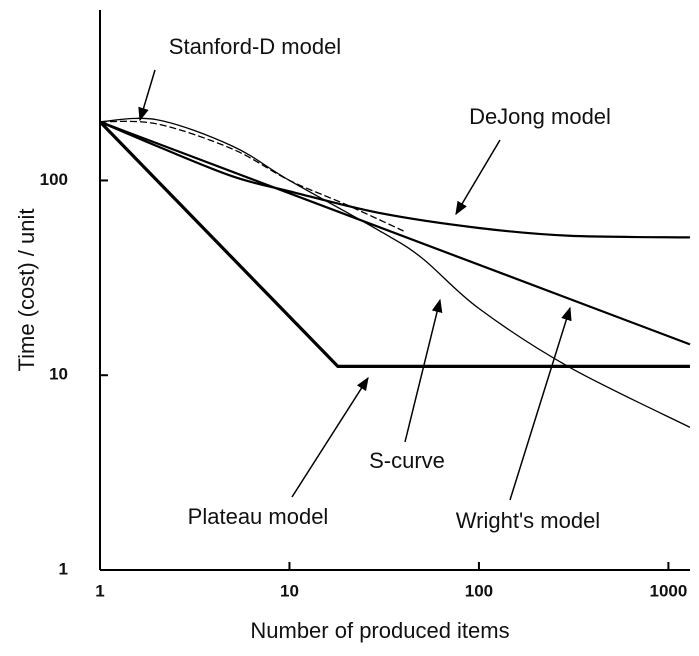  What do you see at coordinates (407, 460) in the screenshot?
I see `annotation: S-curve` at bounding box center [407, 460].